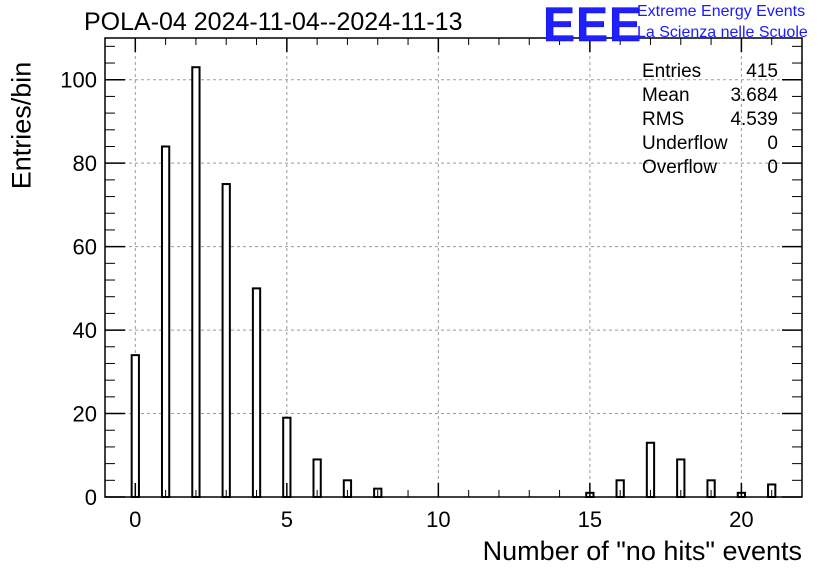  I want to click on x-tick-label: 5, so click(287, 519).